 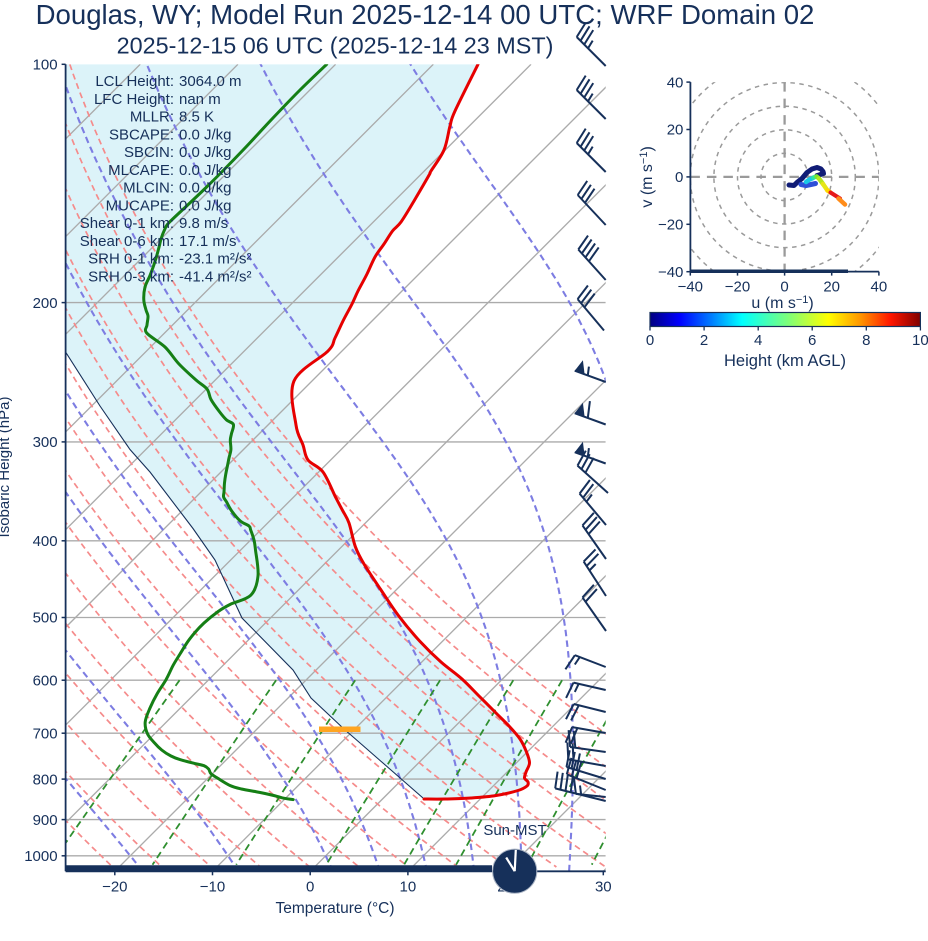 What do you see at coordinates (141, 134) in the screenshot?
I see `svg-text: SBCAPE:` at bounding box center [141, 134].